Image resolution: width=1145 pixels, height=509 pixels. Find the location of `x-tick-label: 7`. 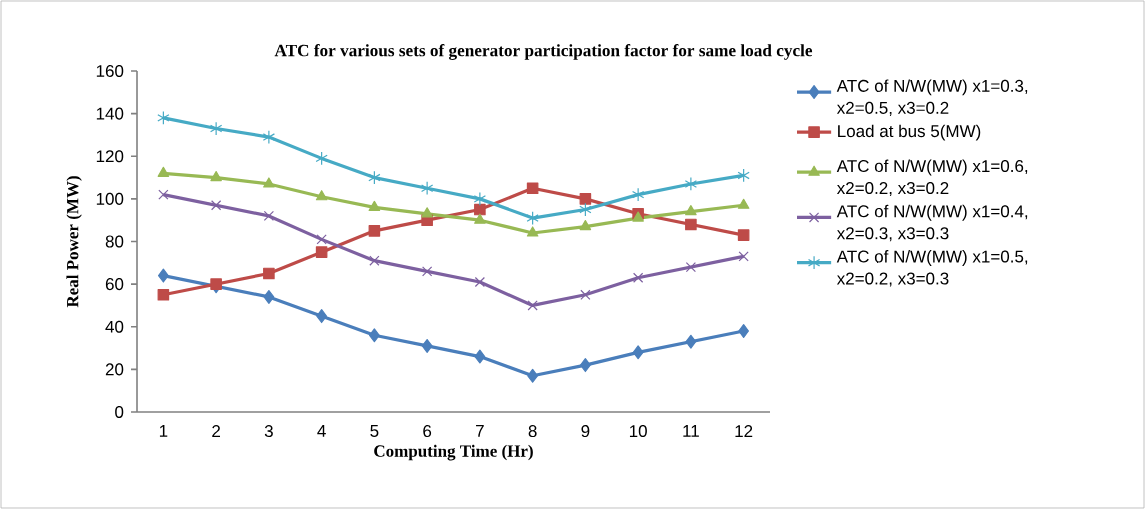

x-tick-label: 7 is located at coordinates (480, 431).